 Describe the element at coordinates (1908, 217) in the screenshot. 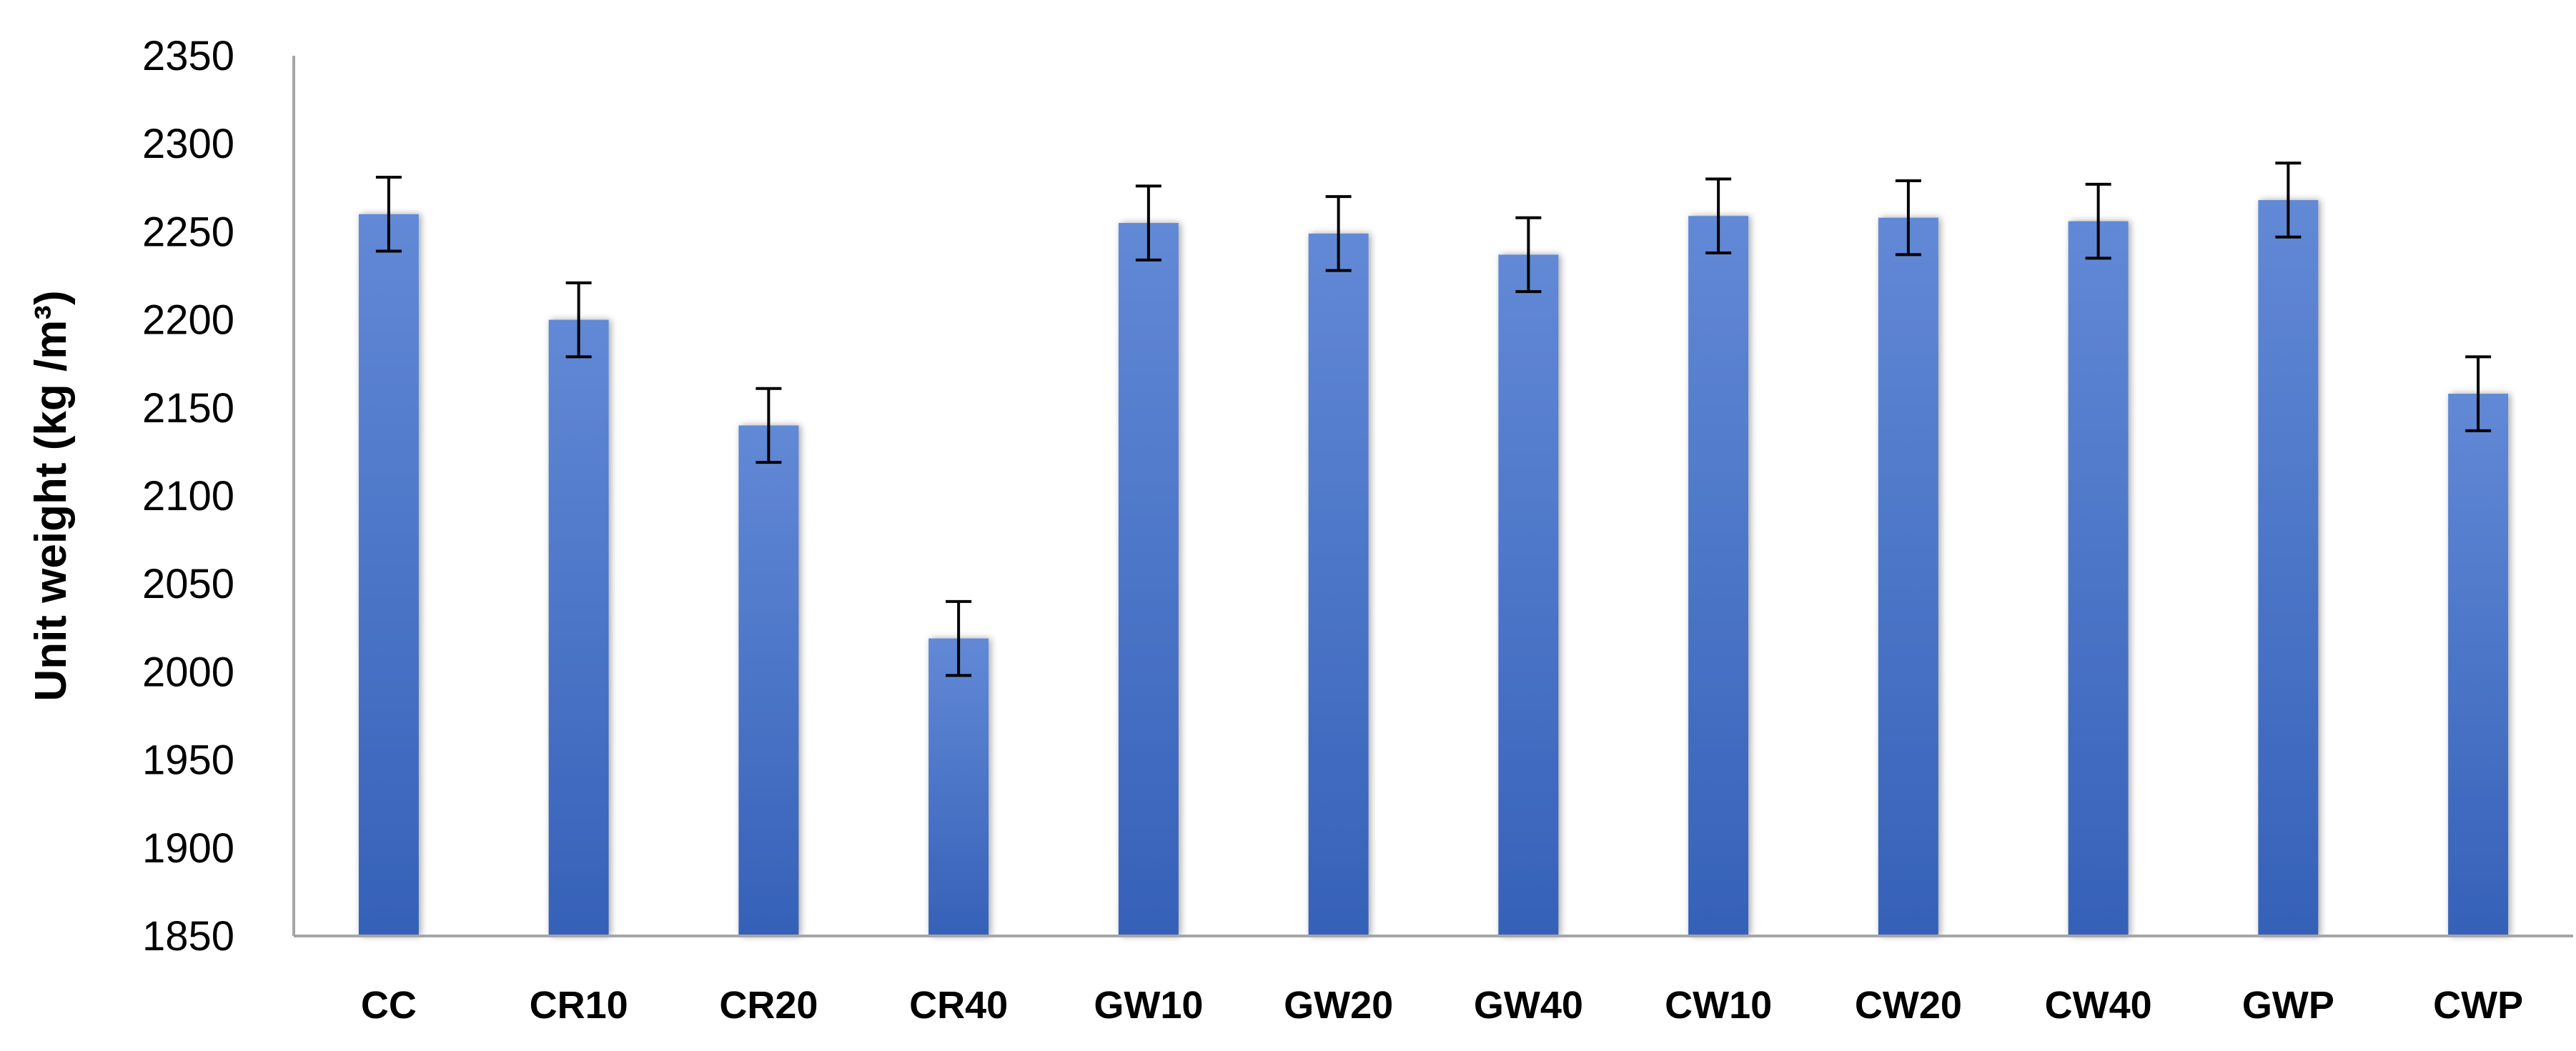

I see `error-bar-cw20` at that location.